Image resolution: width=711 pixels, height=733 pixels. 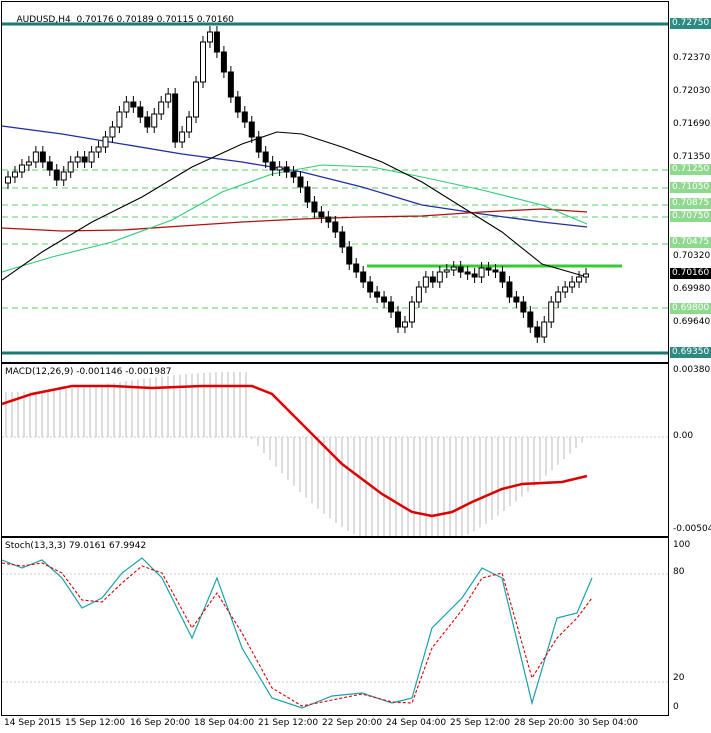 I want to click on price-axis-label: 0.71690, so click(x=692, y=124).